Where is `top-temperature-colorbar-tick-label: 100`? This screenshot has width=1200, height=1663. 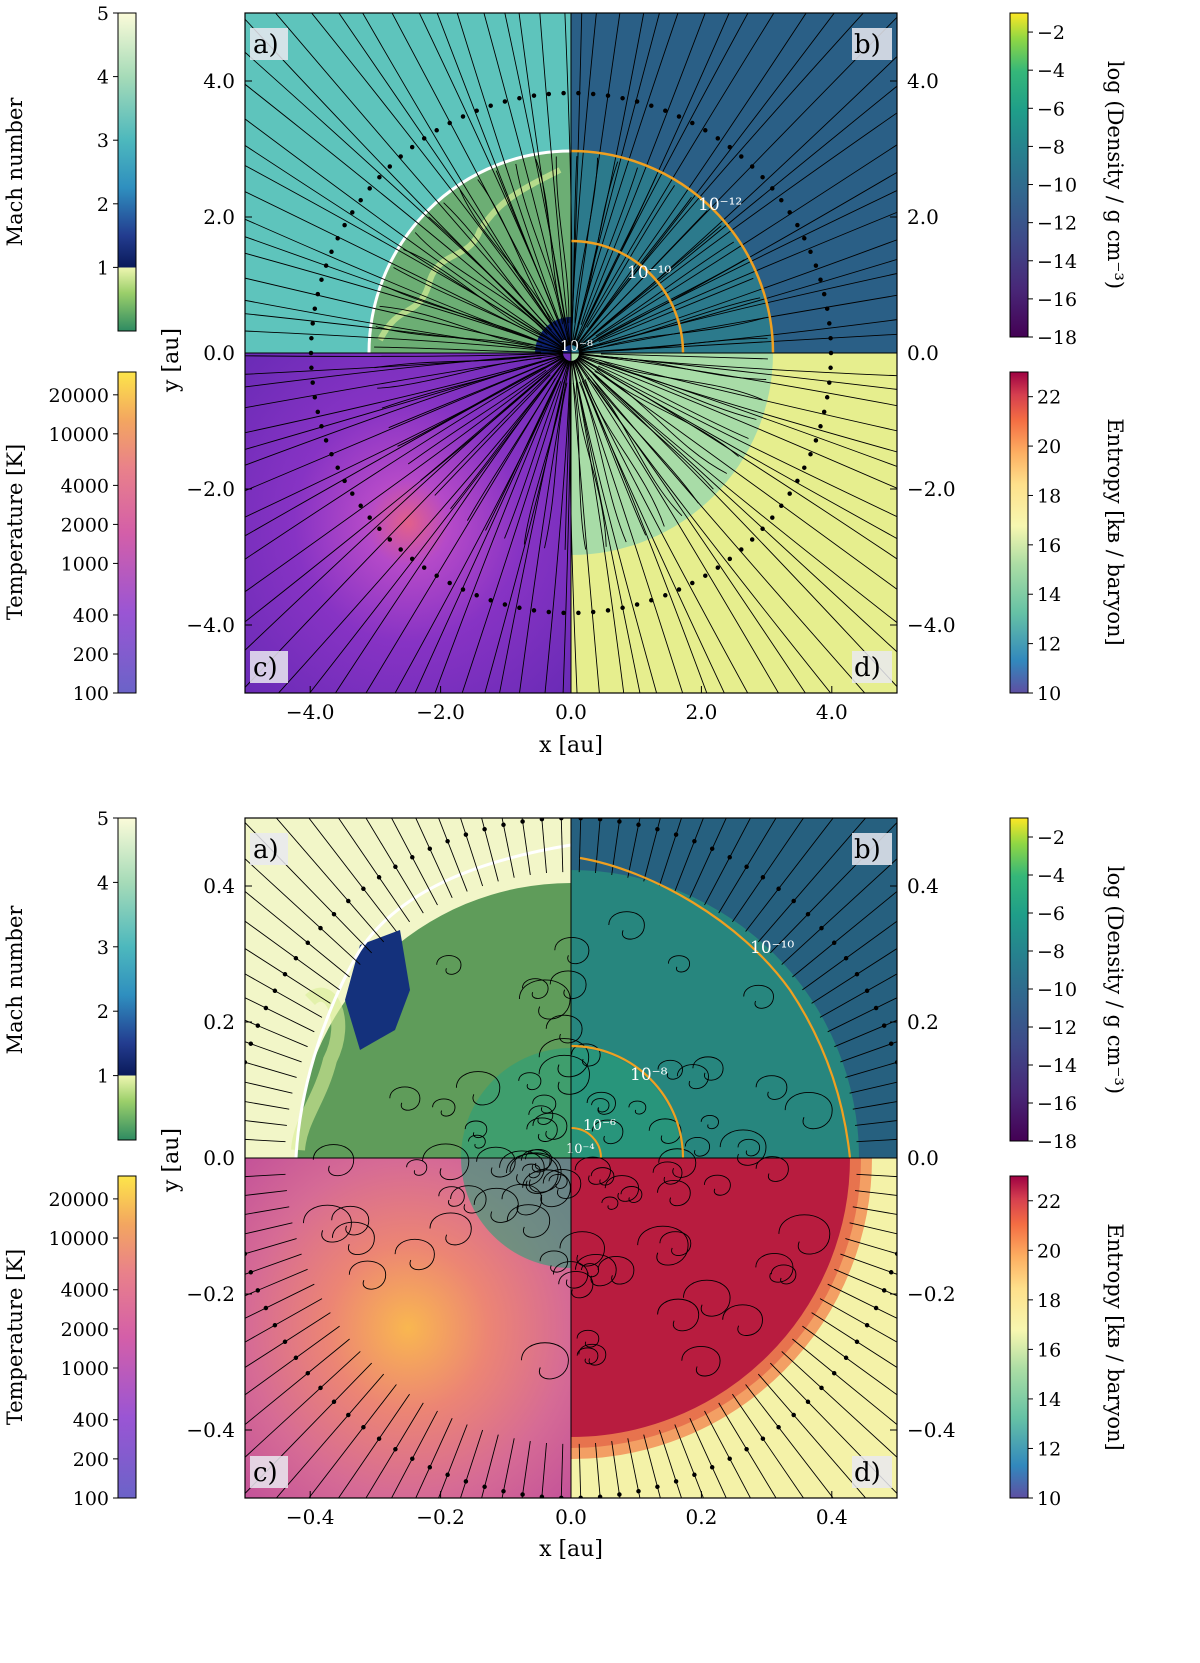
top-temperature-colorbar-tick-label: 100 is located at coordinates (91, 694).